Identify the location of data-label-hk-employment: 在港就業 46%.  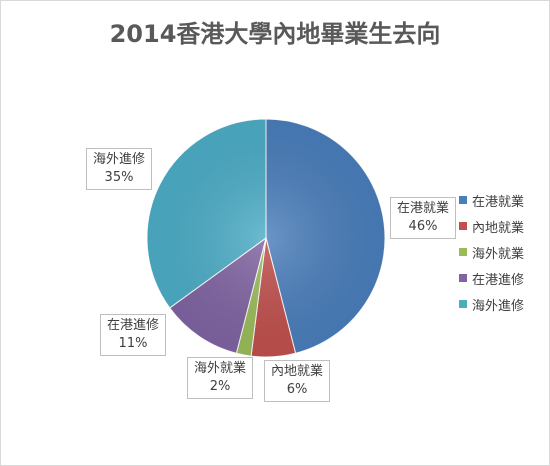
(423, 218).